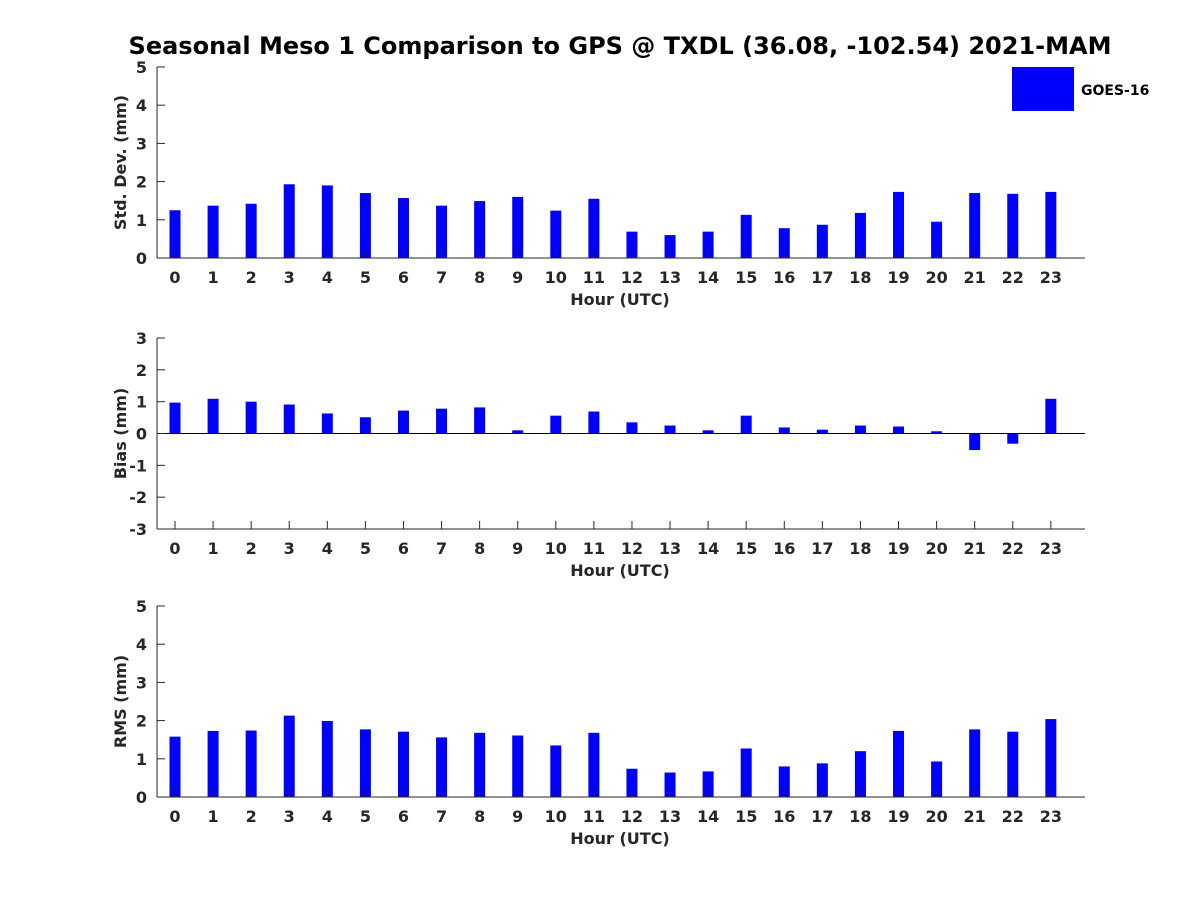 The image size is (1200, 900). Describe the element at coordinates (1080, 89) in the screenshot. I see `legend: GOES-16` at that location.